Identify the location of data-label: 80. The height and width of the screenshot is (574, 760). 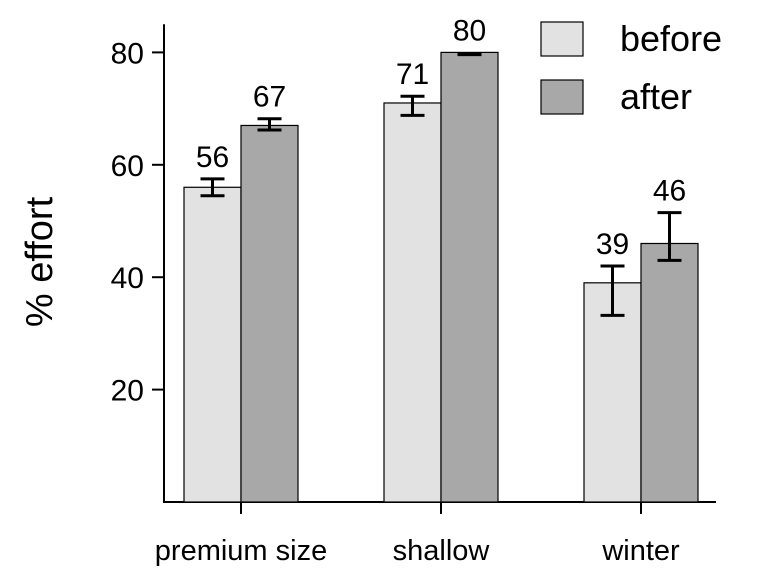
(469, 30).